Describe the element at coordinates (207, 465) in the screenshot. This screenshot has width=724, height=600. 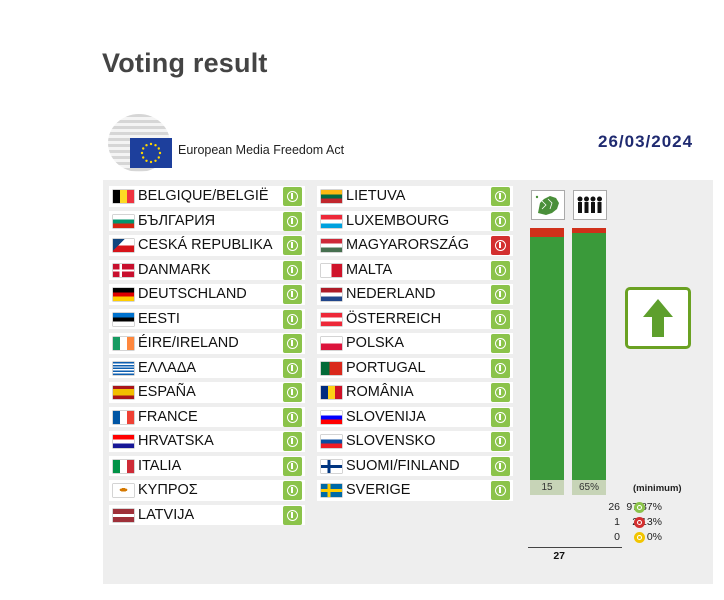
I see `country-row: ITALIA` at that location.